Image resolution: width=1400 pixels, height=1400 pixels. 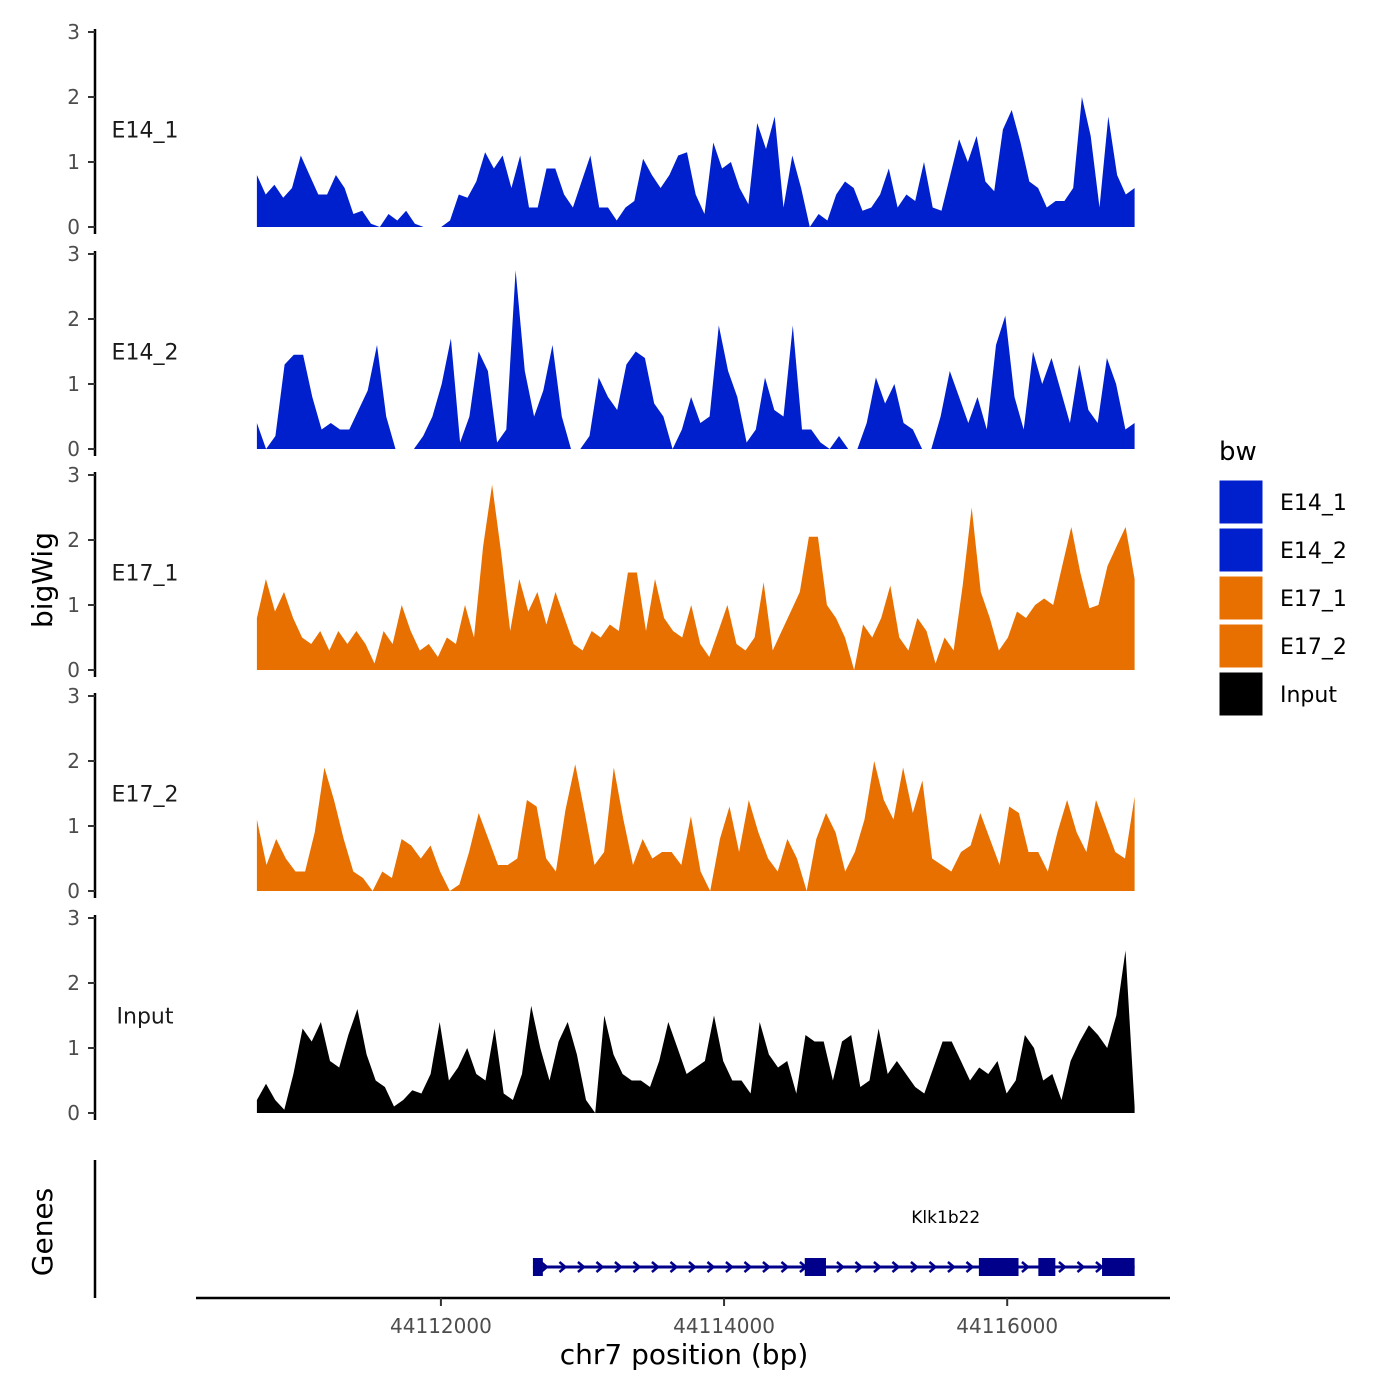 I want to click on y-axis-title: bigWig, so click(x=42, y=580).